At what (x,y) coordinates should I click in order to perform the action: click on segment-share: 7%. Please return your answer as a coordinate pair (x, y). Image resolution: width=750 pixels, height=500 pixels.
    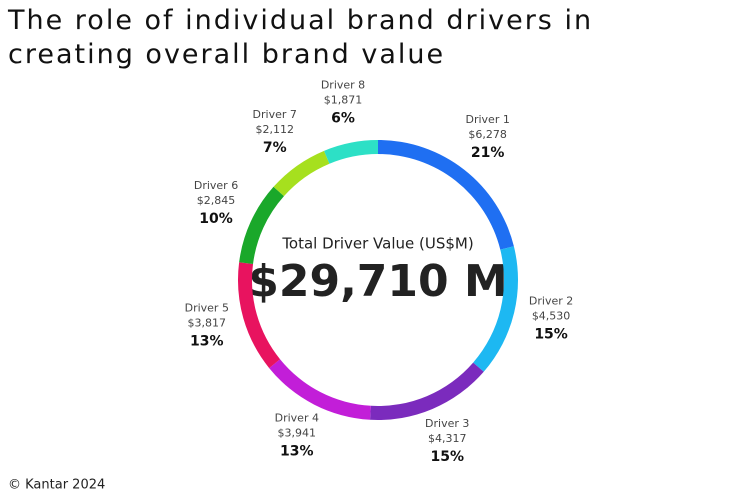
    Looking at the image, I should click on (275, 148).